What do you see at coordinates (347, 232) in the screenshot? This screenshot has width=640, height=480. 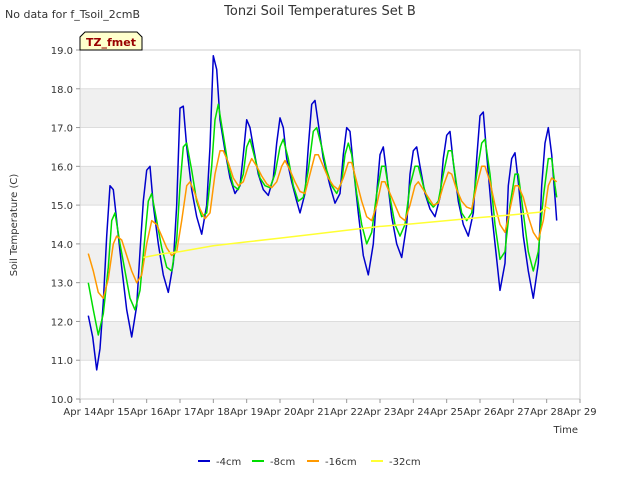 I see `series-line-minus-32cm` at bounding box center [347, 232].